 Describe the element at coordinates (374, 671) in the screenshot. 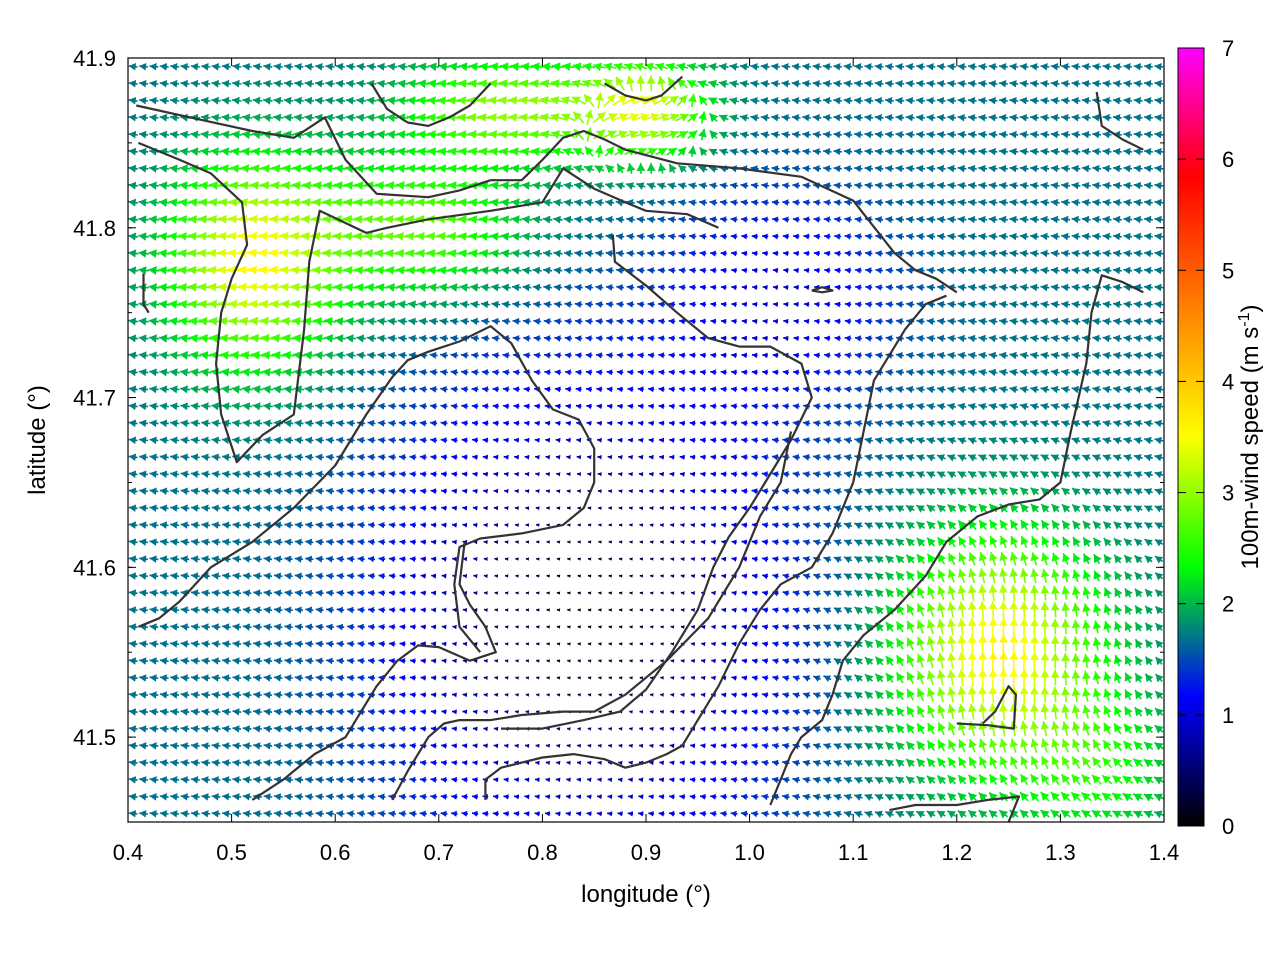

I see `contour-line` at that location.